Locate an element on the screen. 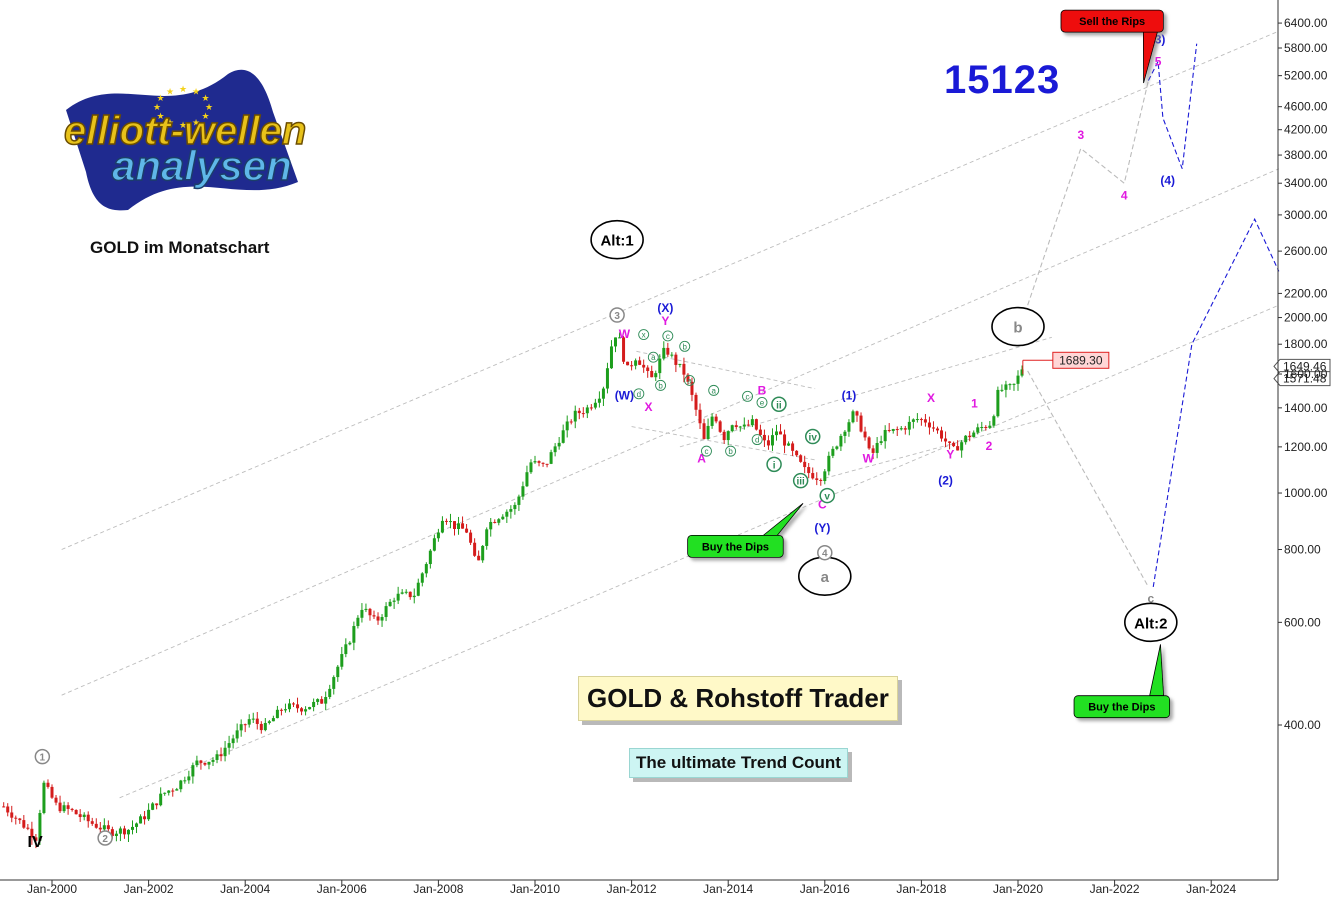 The width and height of the screenshot is (1332, 898). wave-label-text: d is located at coordinates (757, 440).